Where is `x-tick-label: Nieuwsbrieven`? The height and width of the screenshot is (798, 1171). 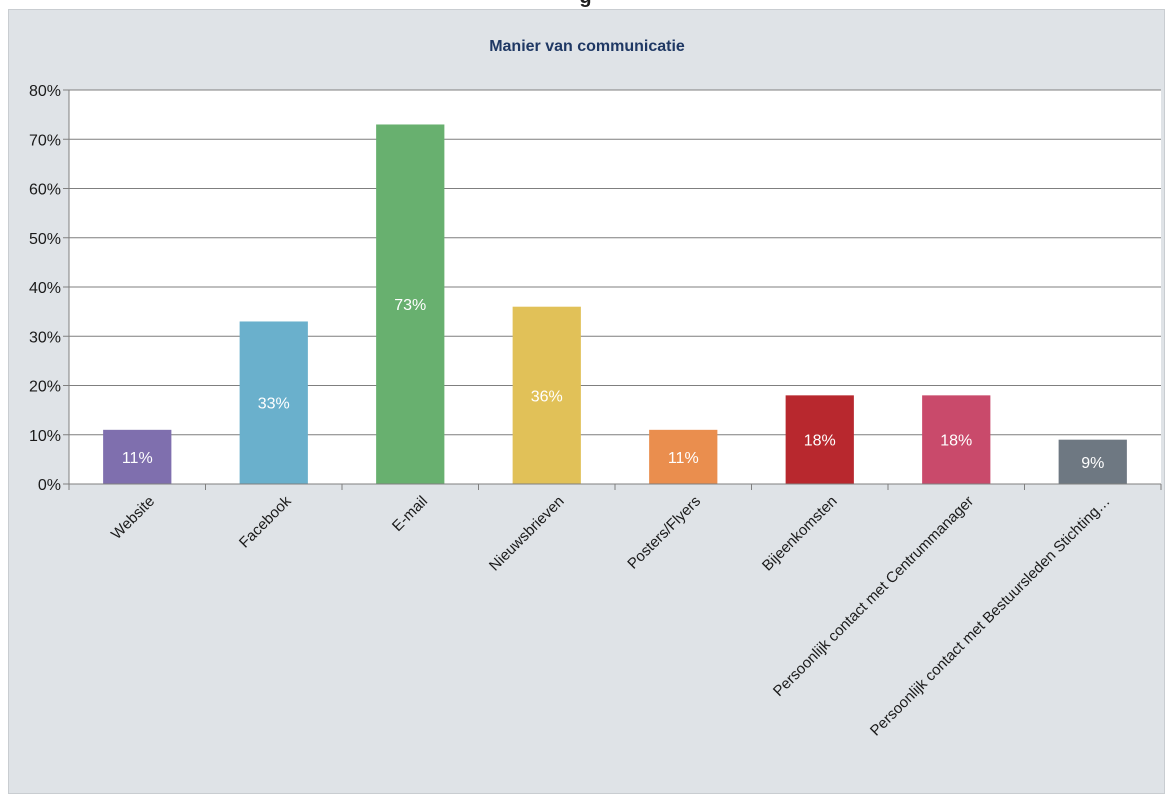
x-tick-label: Nieuwsbrieven is located at coordinates (527, 534).